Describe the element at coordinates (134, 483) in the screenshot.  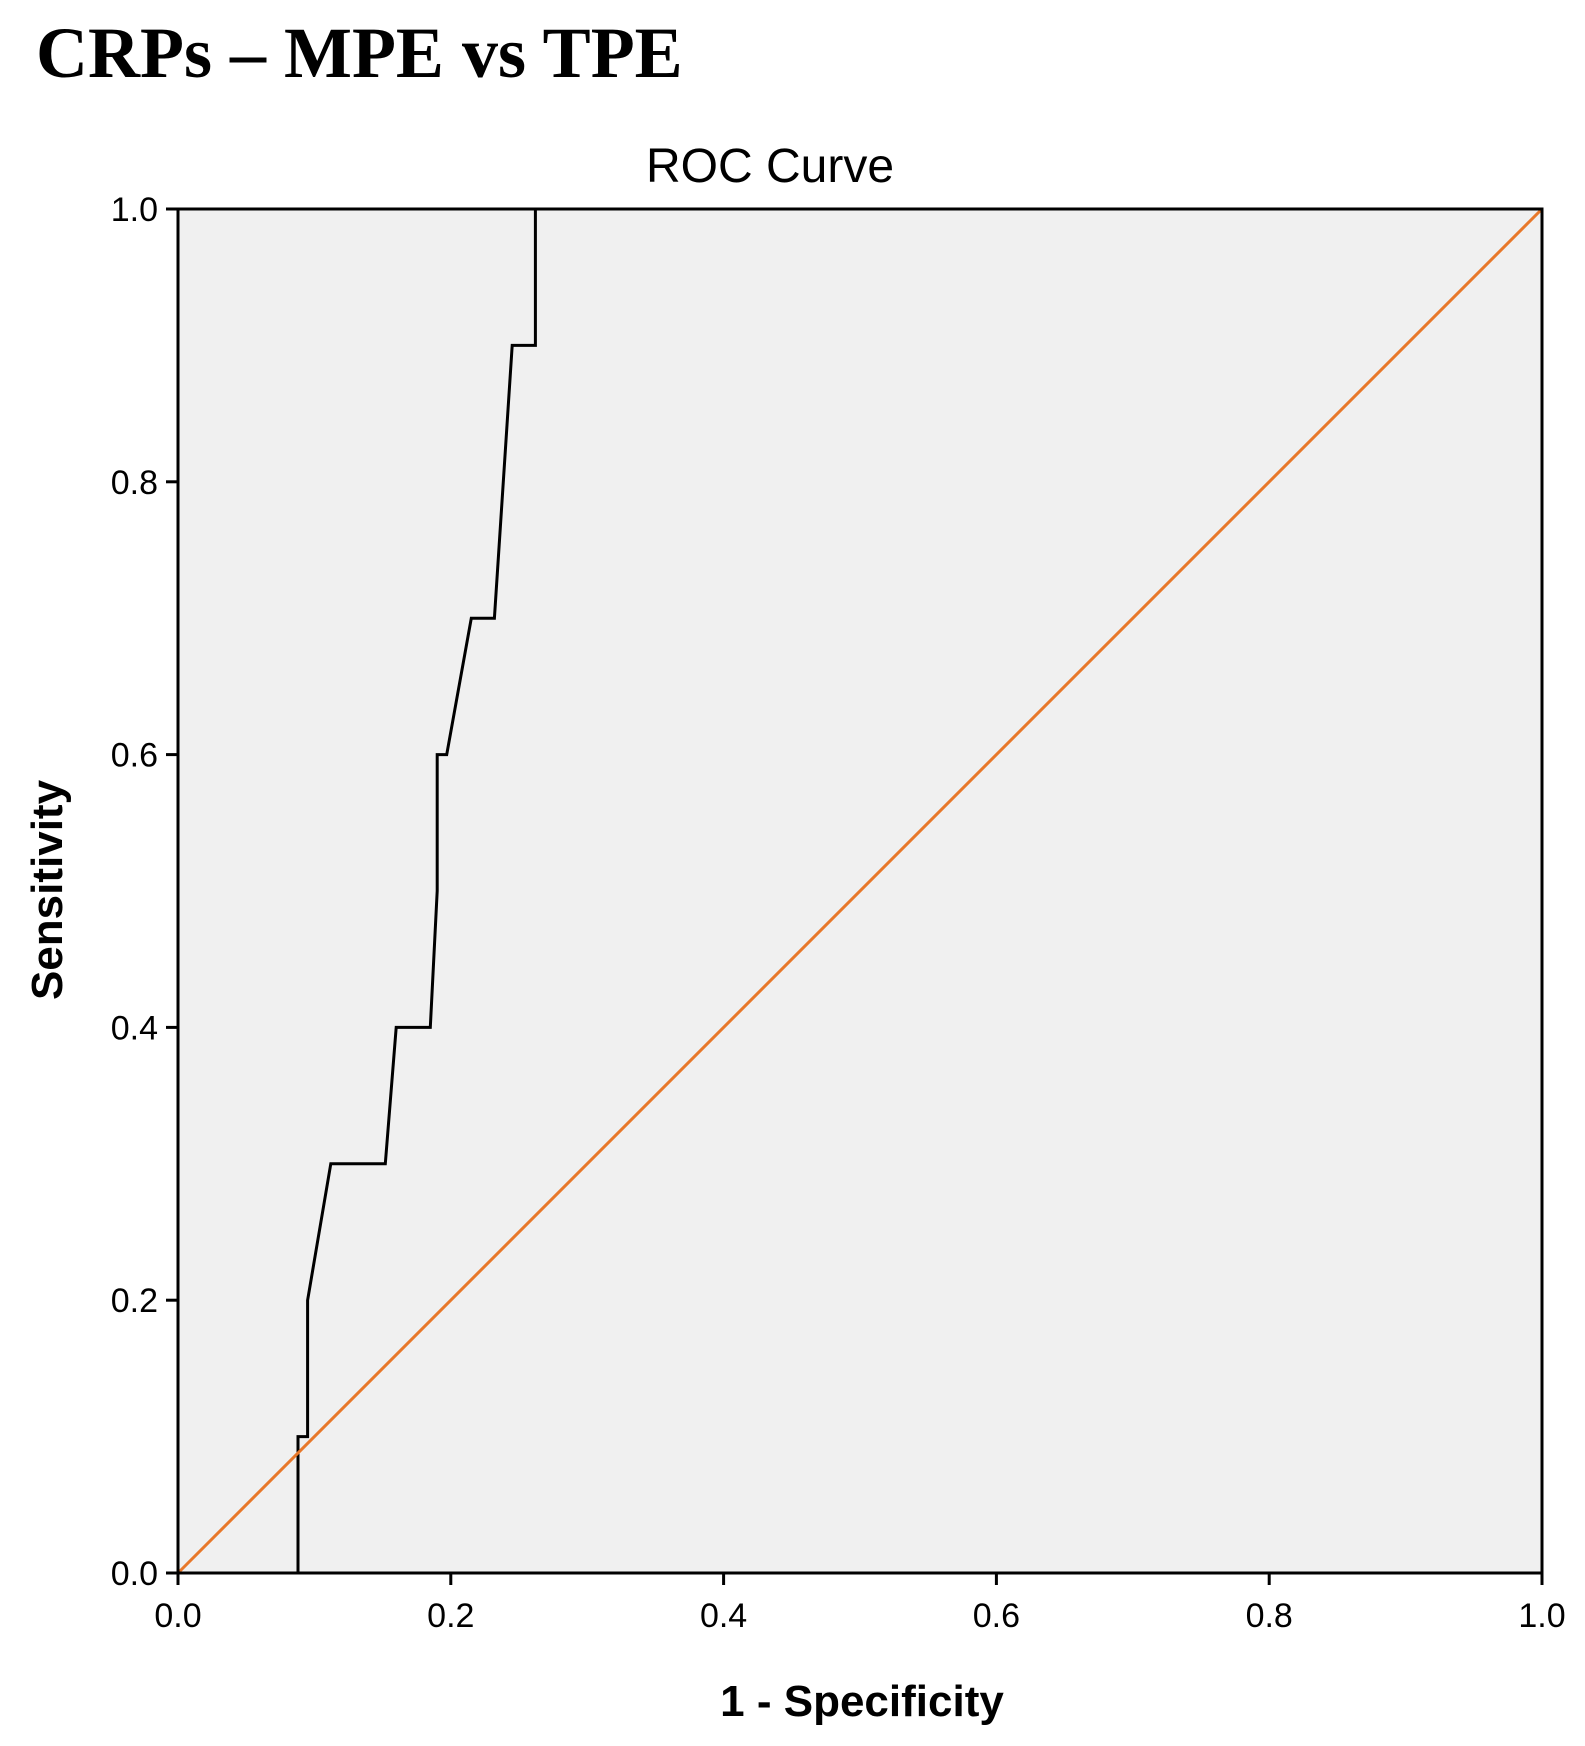
I see `y-tick-label: 0.8` at that location.